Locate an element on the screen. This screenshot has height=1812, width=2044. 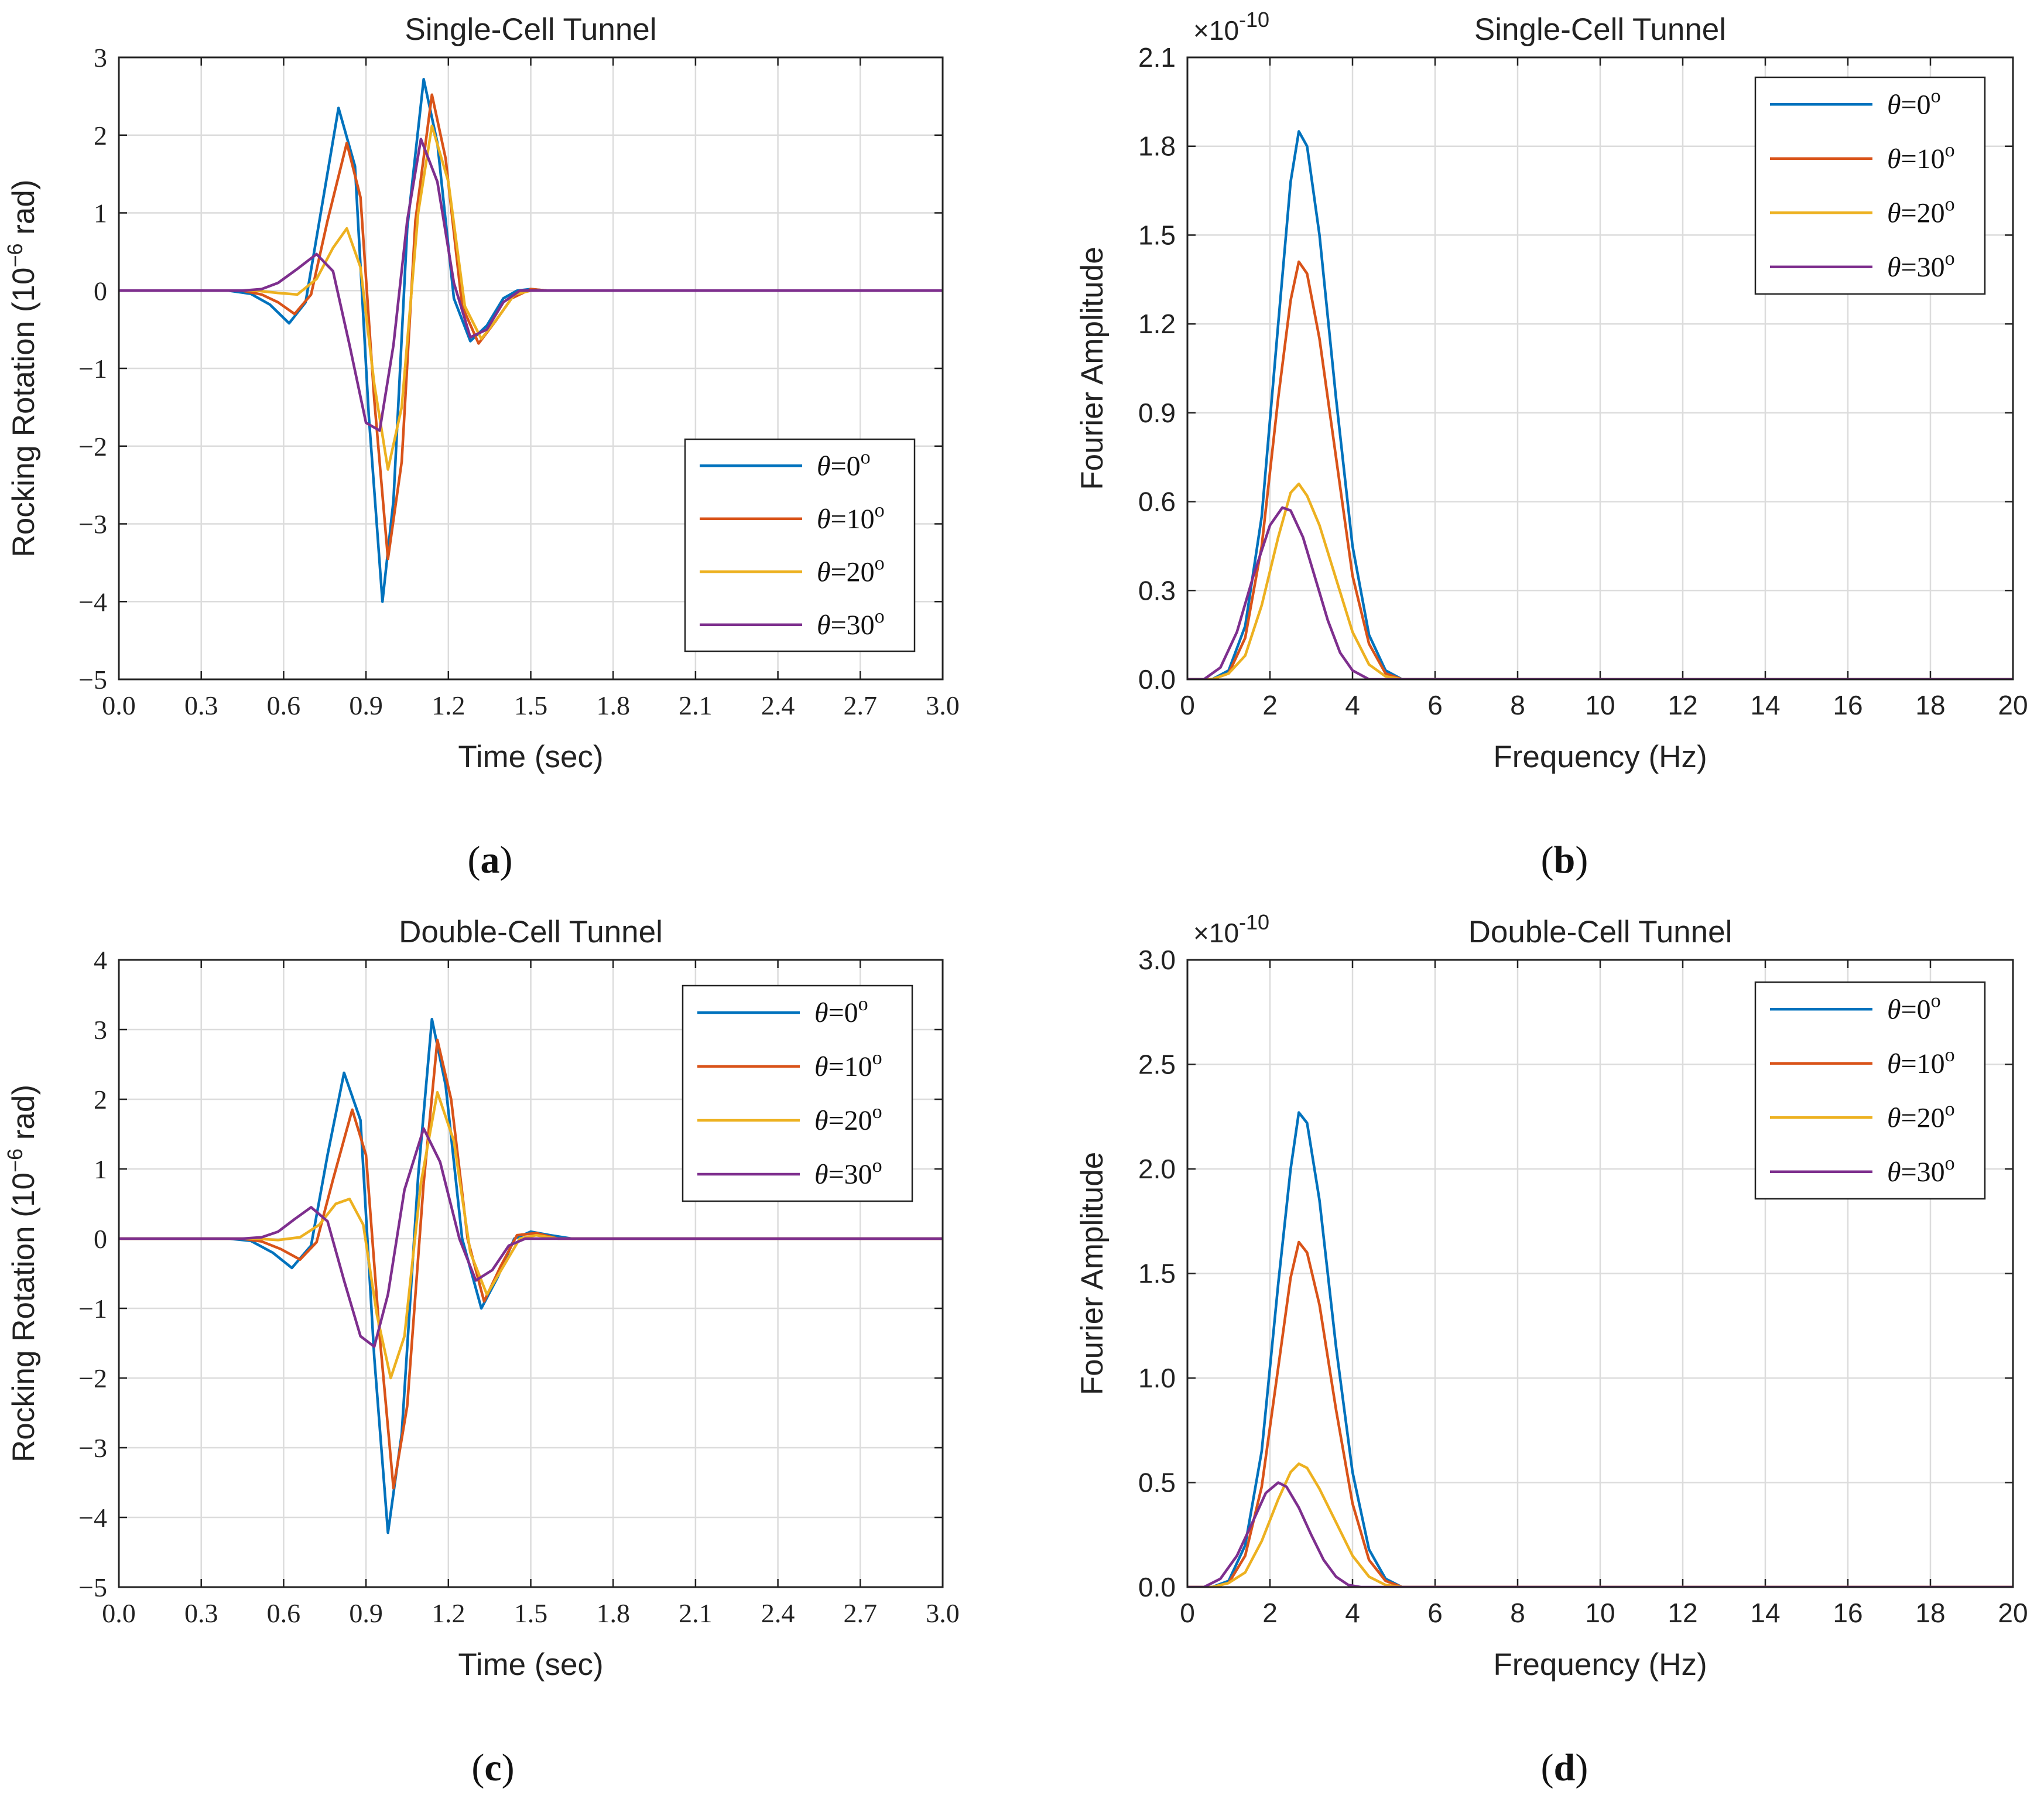
x-tick-label: 8 is located at coordinates (1518, 705).